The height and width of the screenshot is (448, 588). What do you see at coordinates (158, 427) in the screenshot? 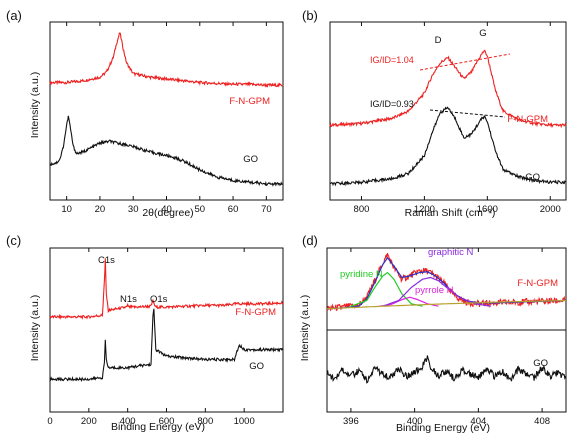
I see `x-axis-label-c: Binding Energy (eV)` at bounding box center [158, 427].